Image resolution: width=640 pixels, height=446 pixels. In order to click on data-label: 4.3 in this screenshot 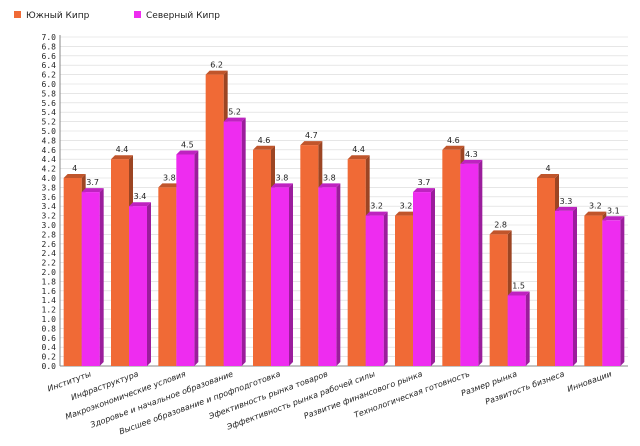, I will do `click(471, 154)`.